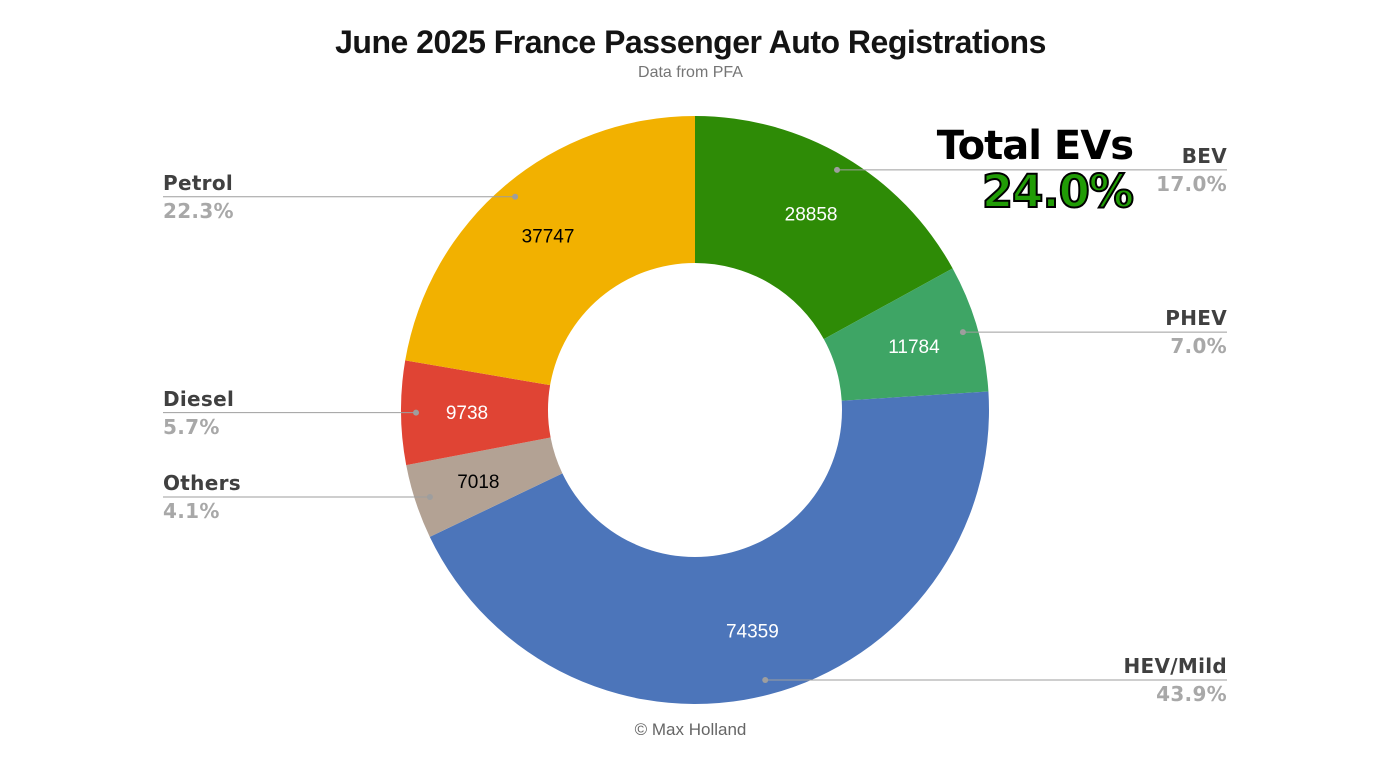  What do you see at coordinates (198, 413) in the screenshot?
I see `label-diesel: Diesel 5.7%` at bounding box center [198, 413].